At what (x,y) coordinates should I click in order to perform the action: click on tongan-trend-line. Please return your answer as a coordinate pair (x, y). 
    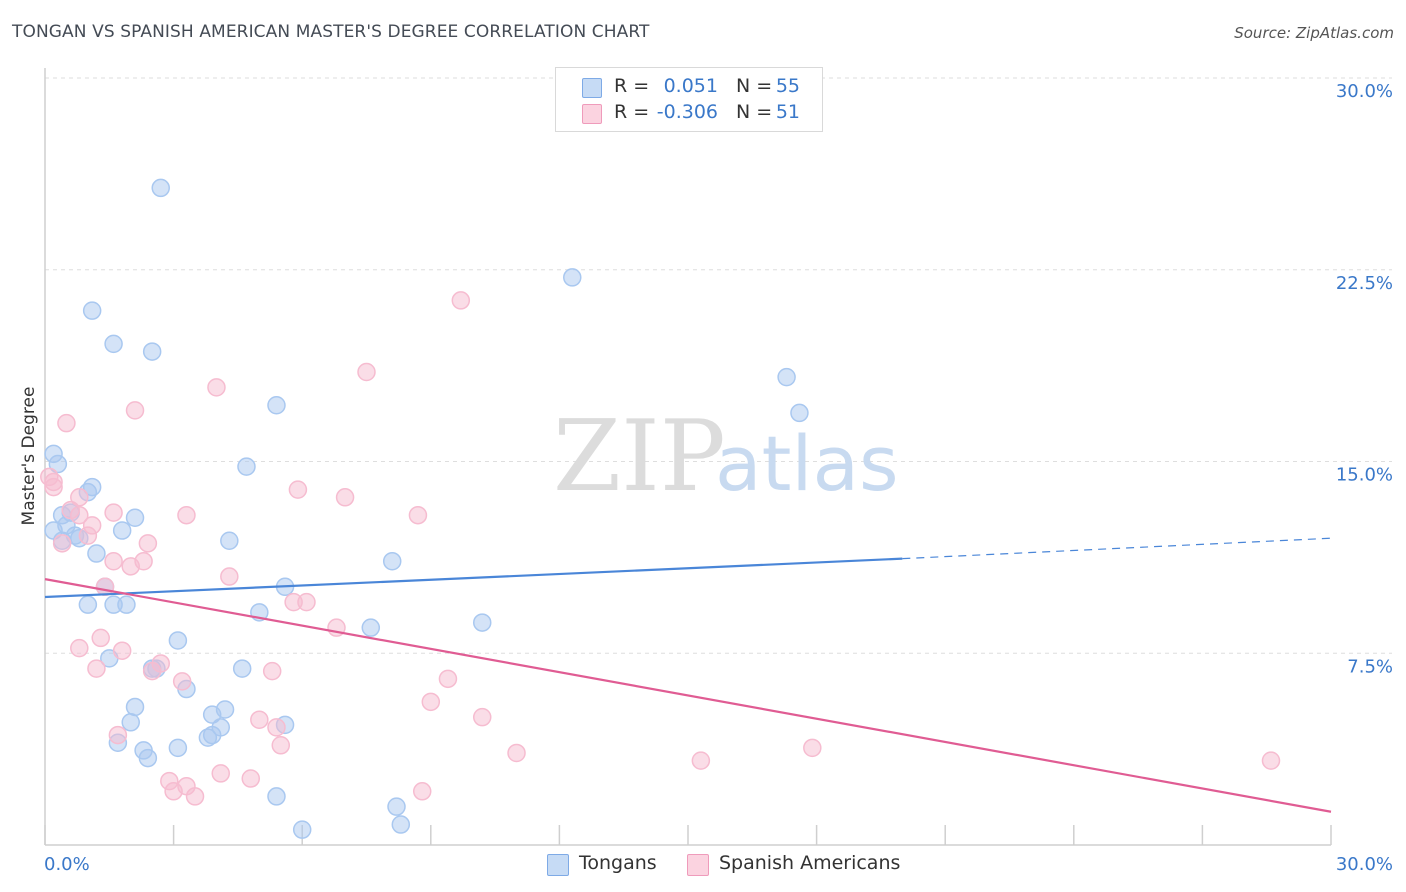
    Looking at the image, I should click on (473, 578).